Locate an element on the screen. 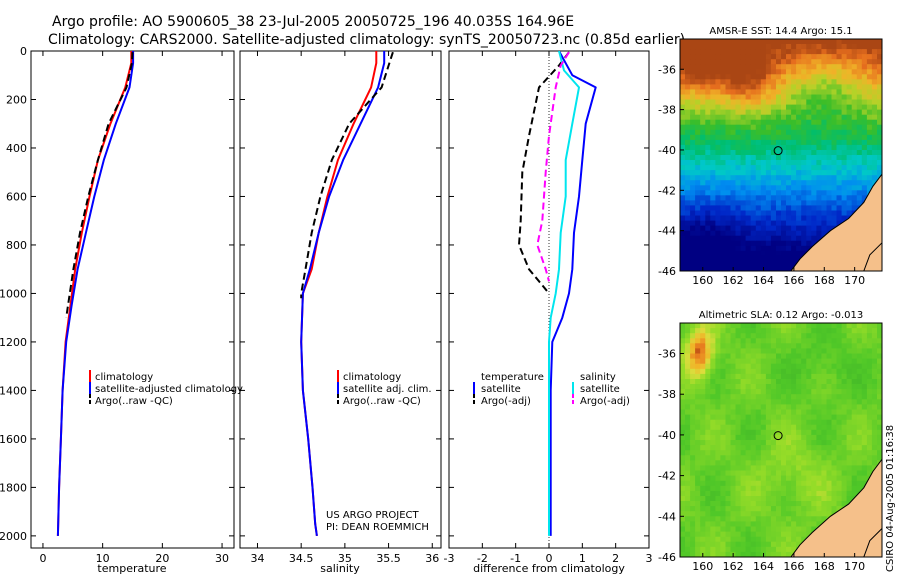 The width and height of the screenshot is (900, 580). series-line-argo-raw-qc- is located at coordinates (347, 175).